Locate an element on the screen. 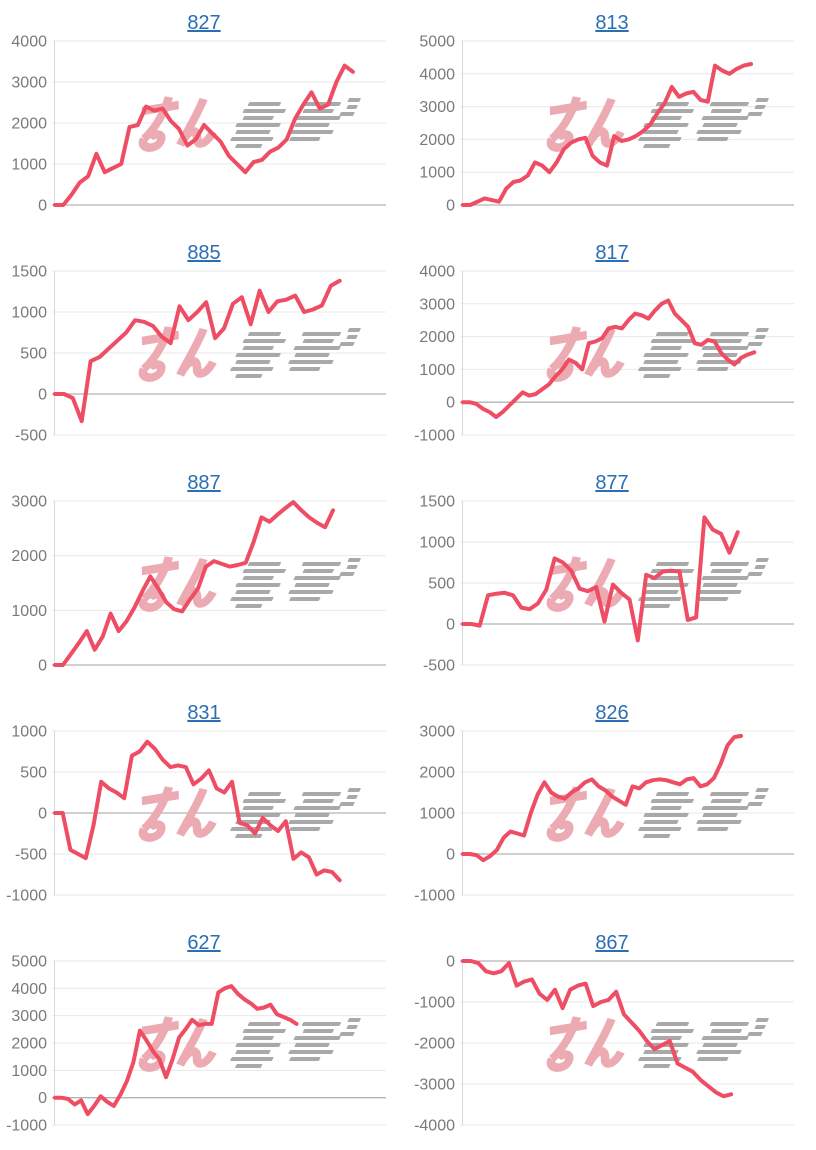  chart-title-link: 877 is located at coordinates (612, 483).